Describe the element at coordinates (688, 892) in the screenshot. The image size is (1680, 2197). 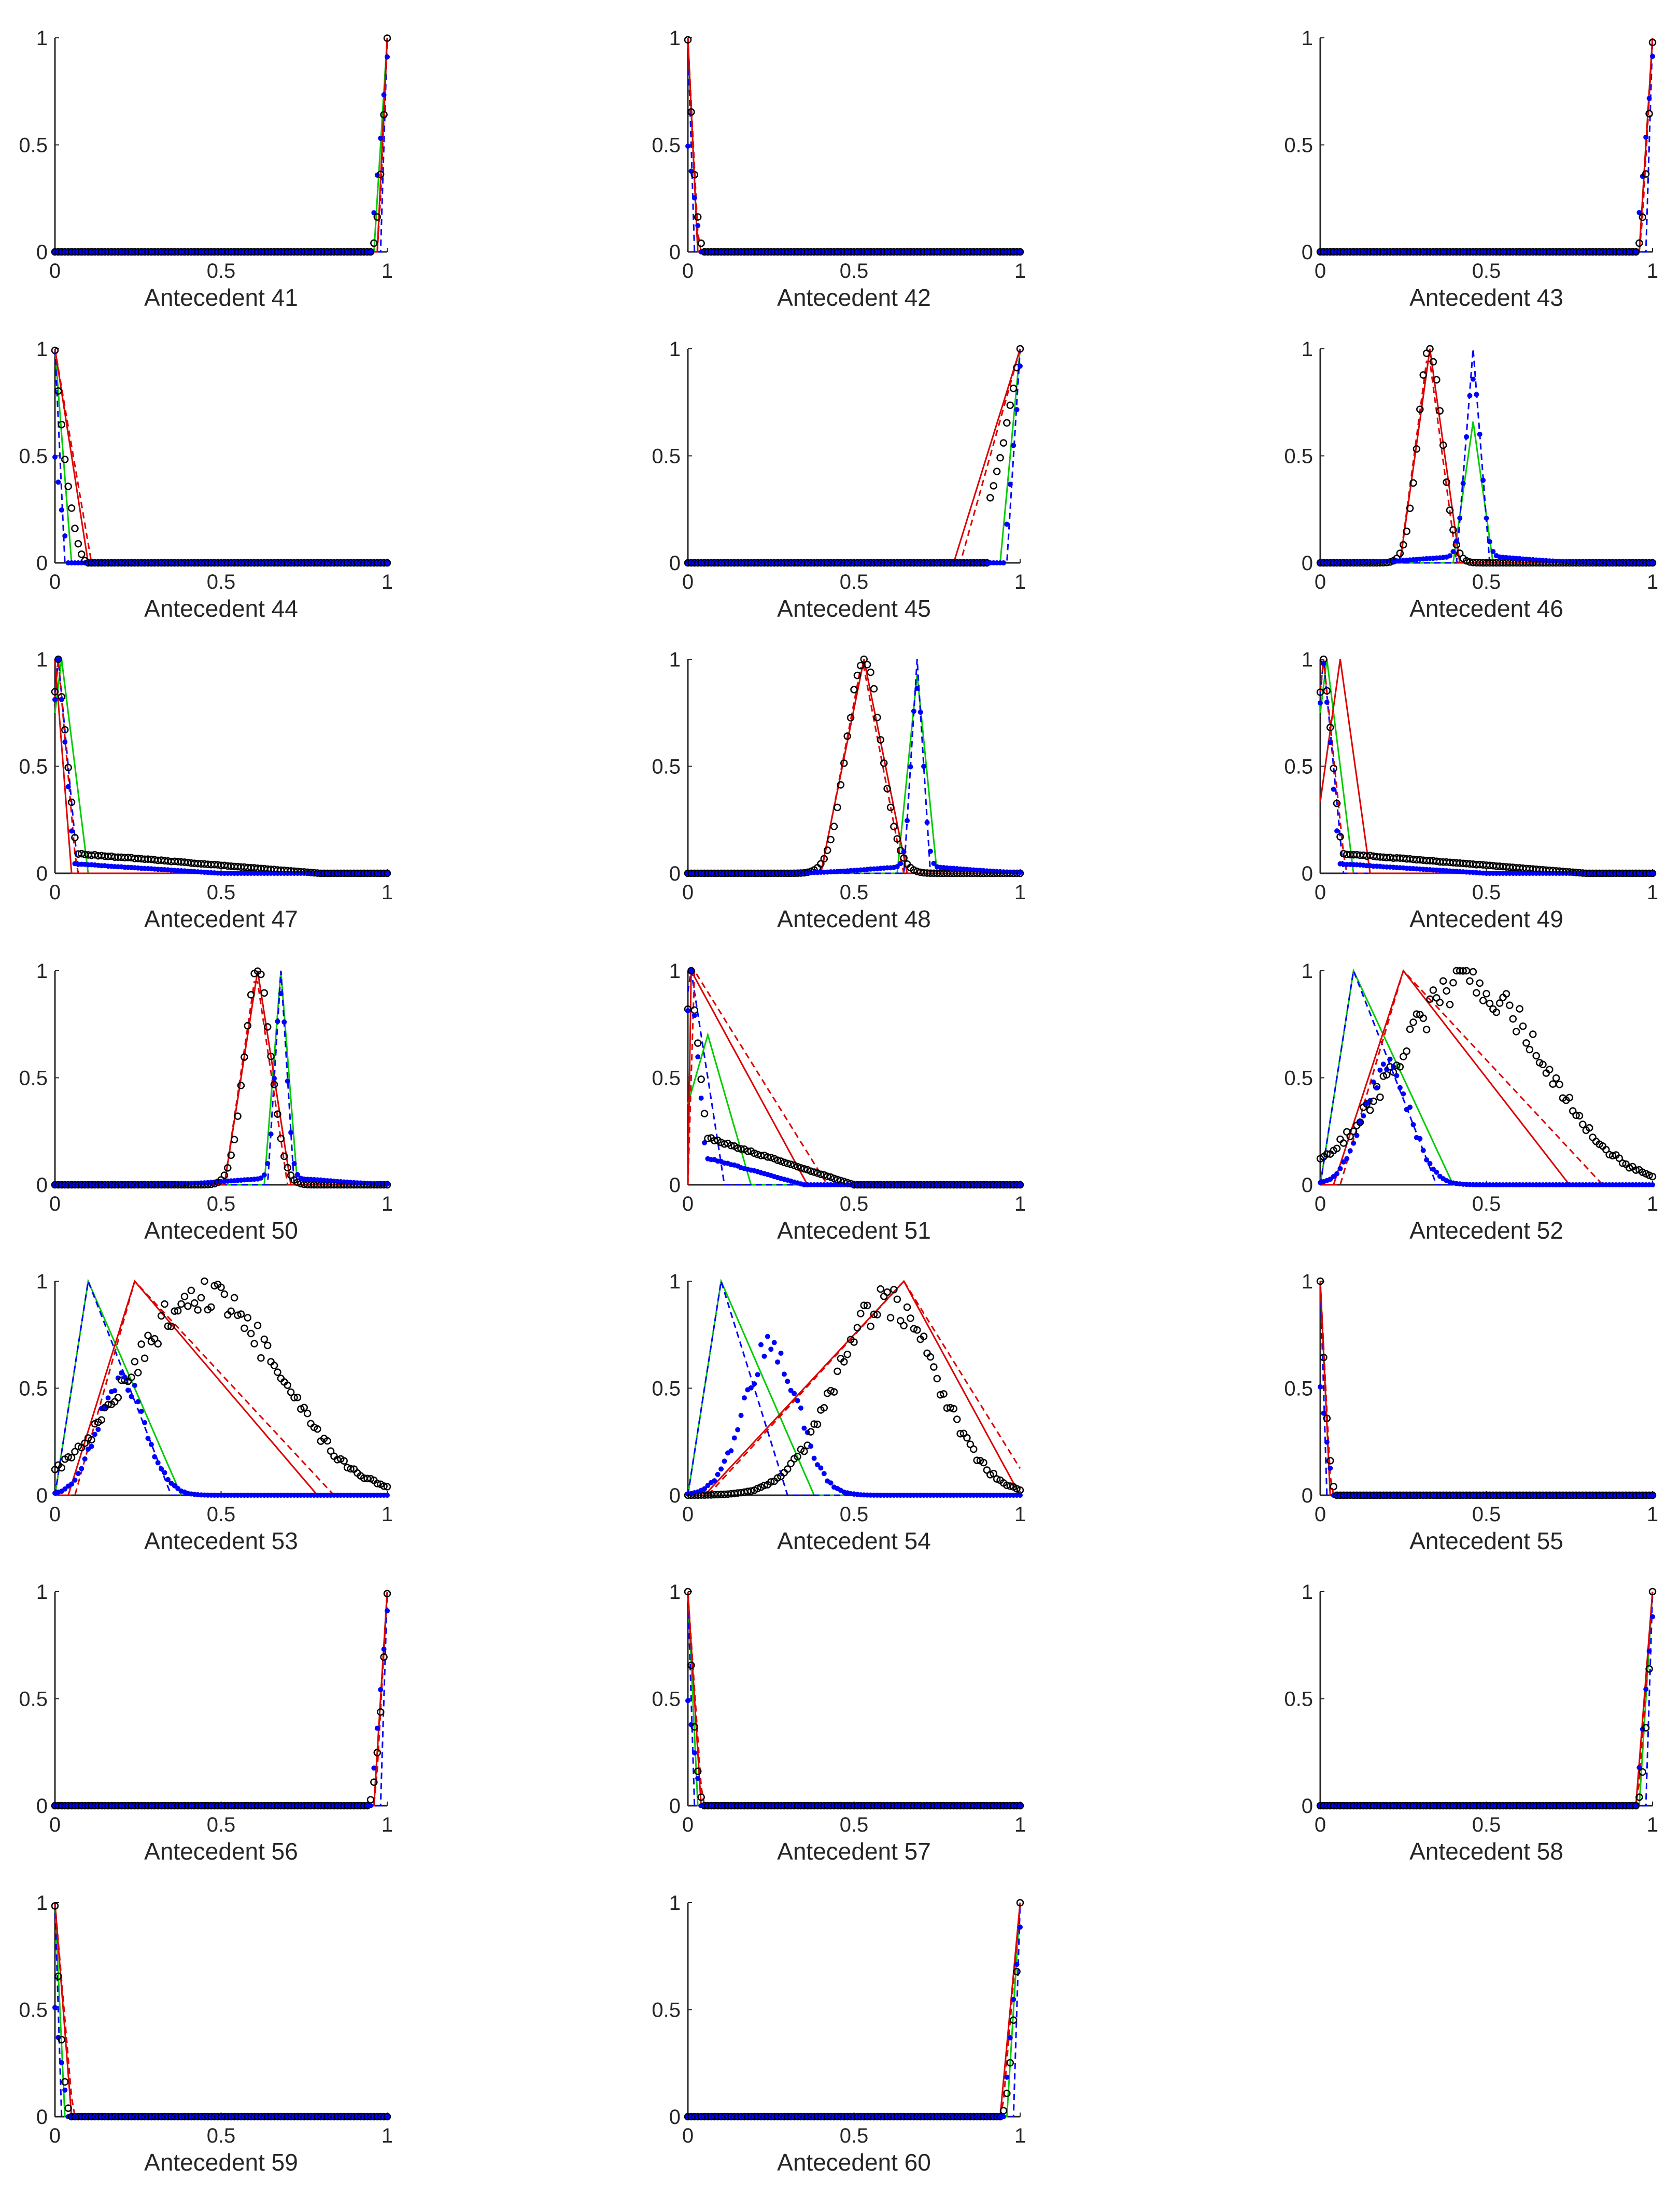
I see `x-tick-label: 0` at that location.